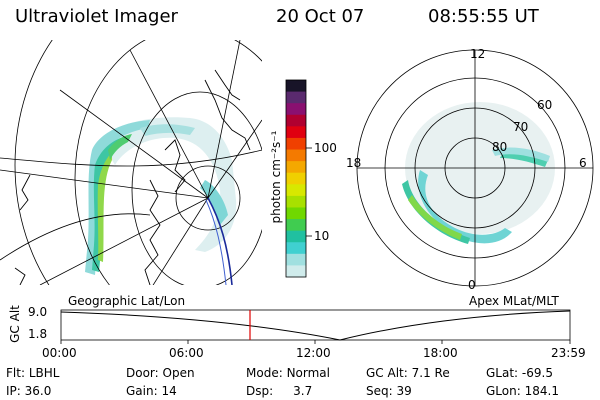  What do you see at coordinates (568, 353) in the screenshot?
I see `timeline-xtick-2359: 23:59` at bounding box center [568, 353].